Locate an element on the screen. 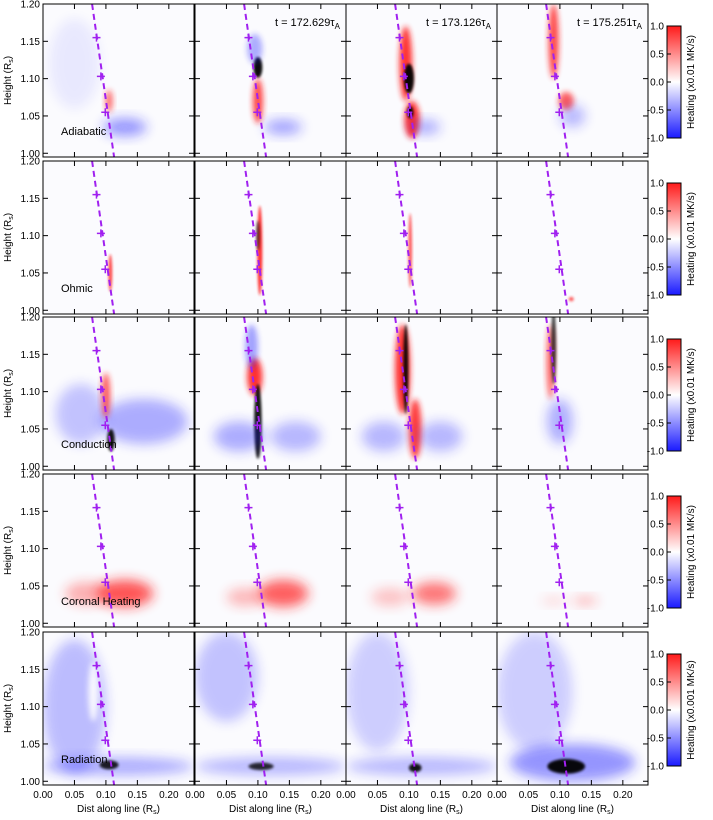 The height and width of the screenshot is (820, 713). row-label: Coronal Heating is located at coordinates (101, 602).